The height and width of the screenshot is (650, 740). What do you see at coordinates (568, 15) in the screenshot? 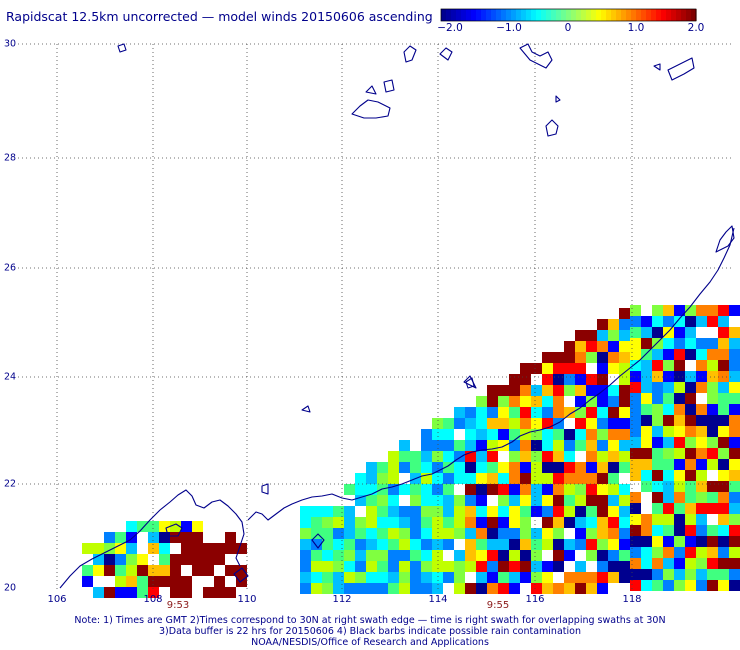
I see `colorbar` at bounding box center [568, 15].